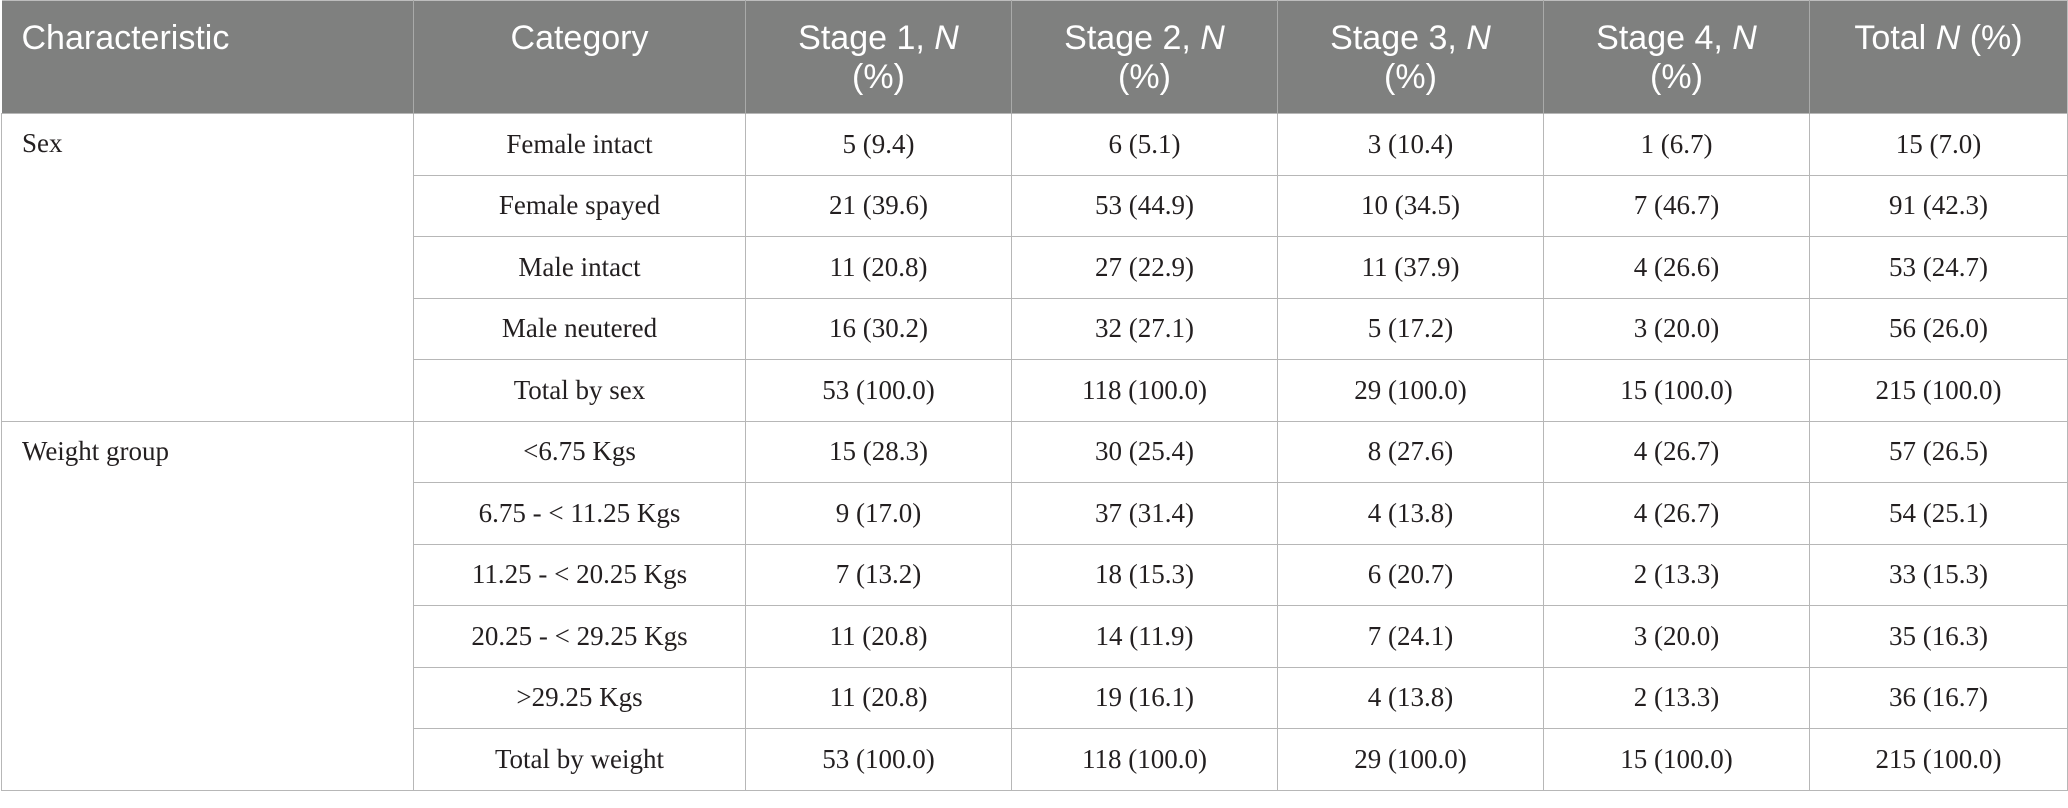 The height and width of the screenshot is (808, 2068). Describe the element at coordinates (1938, 328) in the screenshot. I see `total-cell: 56 (26.0)` at that location.